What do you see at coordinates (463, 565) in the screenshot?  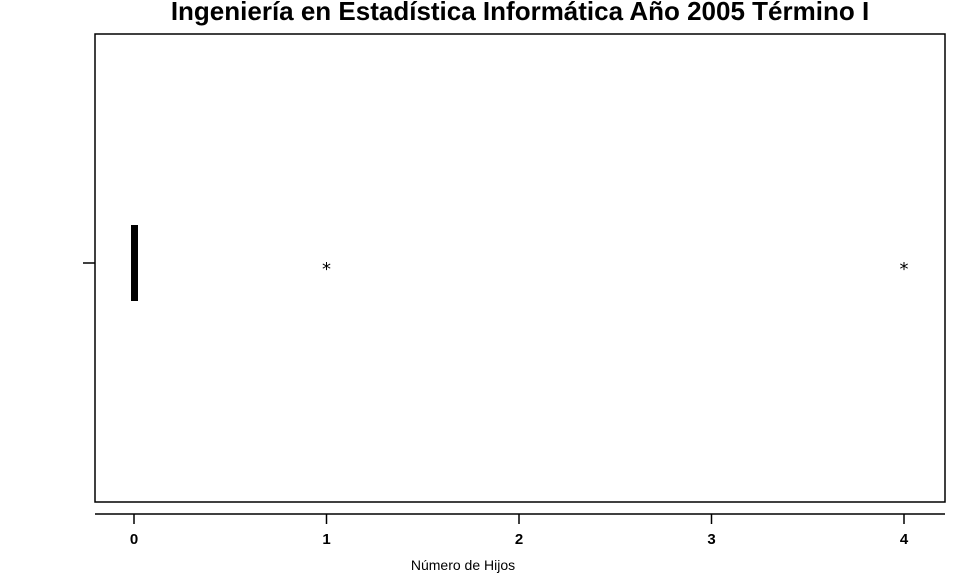 I see `x-axis-label: Número de Hijos` at bounding box center [463, 565].